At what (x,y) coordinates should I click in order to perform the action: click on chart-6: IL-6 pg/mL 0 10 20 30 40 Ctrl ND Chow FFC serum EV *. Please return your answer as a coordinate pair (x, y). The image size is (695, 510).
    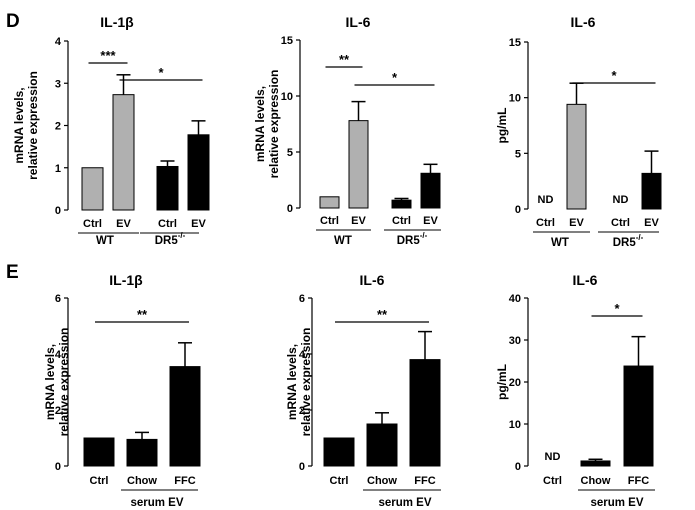
    Looking at the image, I should click on (575, 390).